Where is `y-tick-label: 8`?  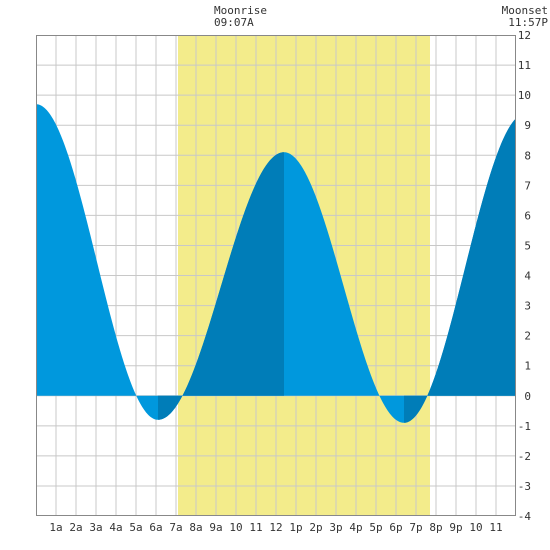
y-tick-label: 8 is located at coordinates (527, 155).